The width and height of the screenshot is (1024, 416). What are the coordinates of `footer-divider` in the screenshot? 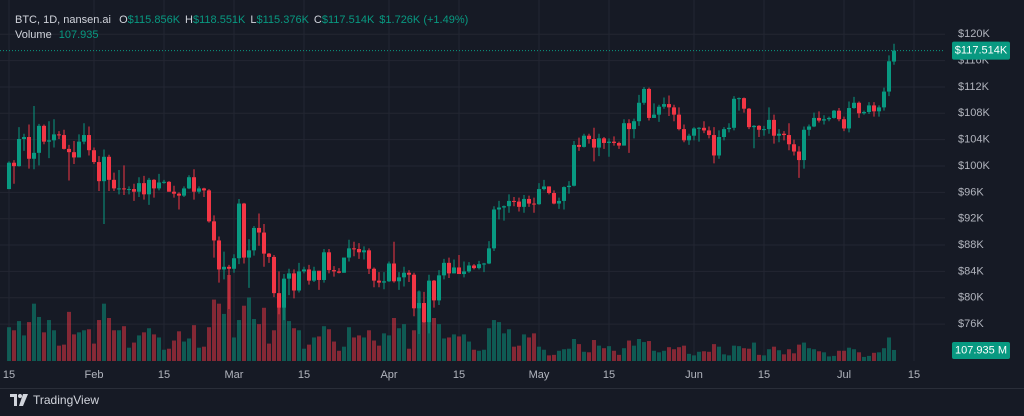 It's located at (512, 388).